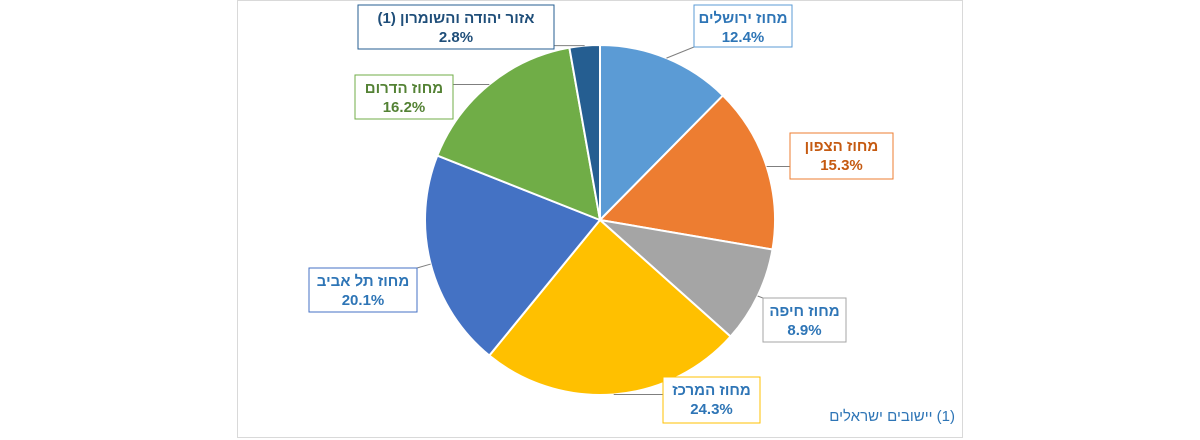 The height and width of the screenshot is (440, 1200). Describe the element at coordinates (363, 281) in the screenshot. I see `slice-label: מחוז תל אביב` at that location.